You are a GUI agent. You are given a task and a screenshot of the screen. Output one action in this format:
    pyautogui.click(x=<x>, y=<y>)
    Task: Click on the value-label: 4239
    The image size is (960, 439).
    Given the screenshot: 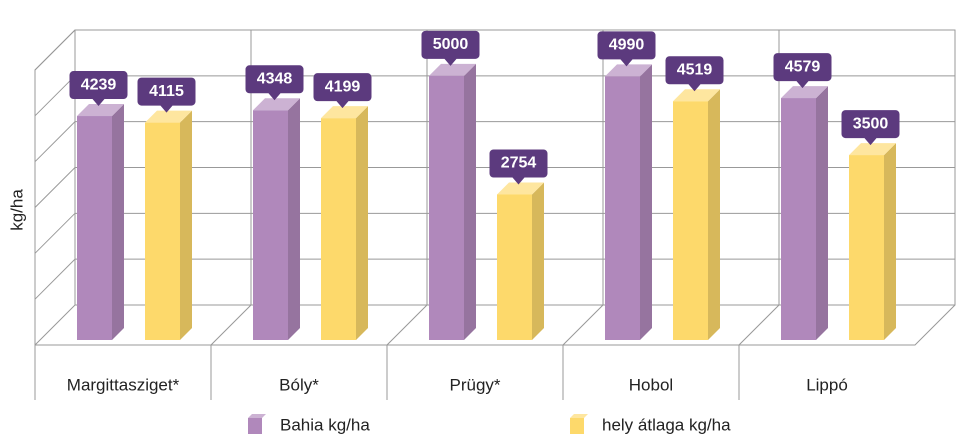 What is the action you would take?
    pyautogui.click(x=99, y=84)
    